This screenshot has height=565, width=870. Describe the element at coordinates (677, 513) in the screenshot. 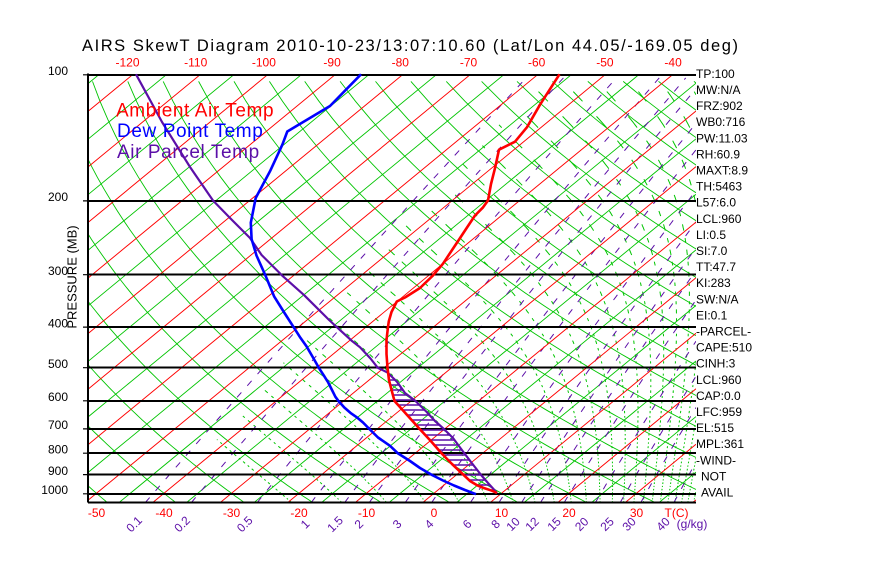

I see `svg-text: T(C)` at that location.